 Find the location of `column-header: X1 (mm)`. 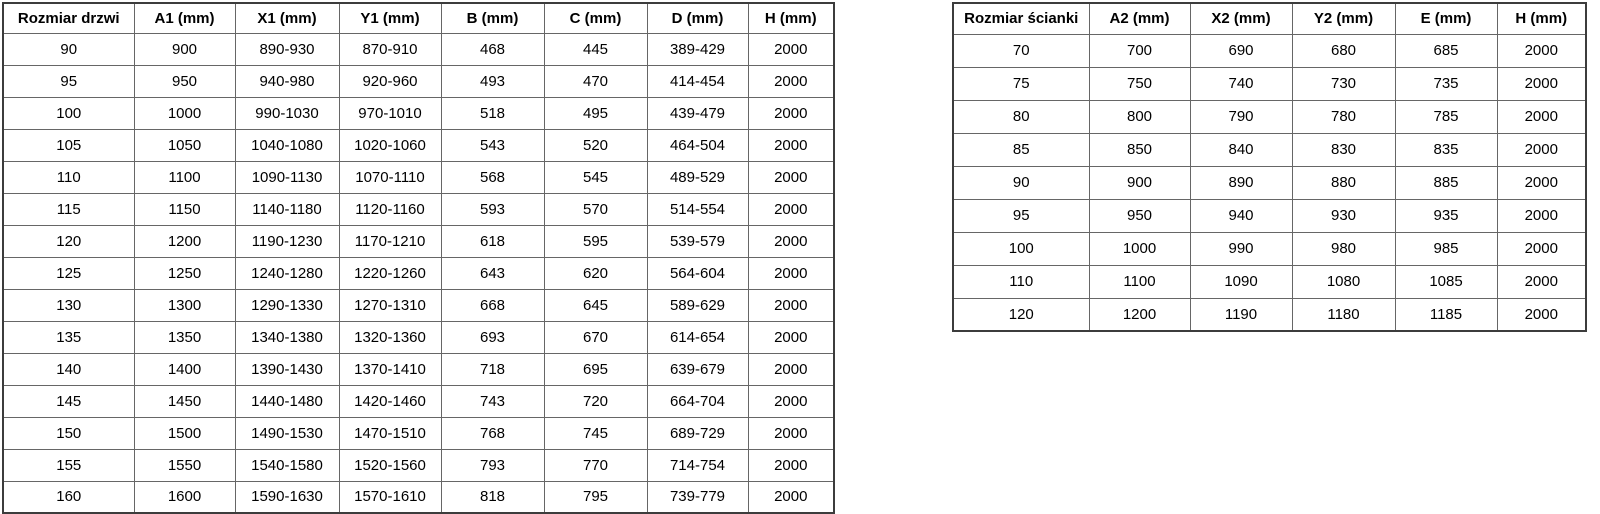

column-header: X1 (mm) is located at coordinates (287, 18).